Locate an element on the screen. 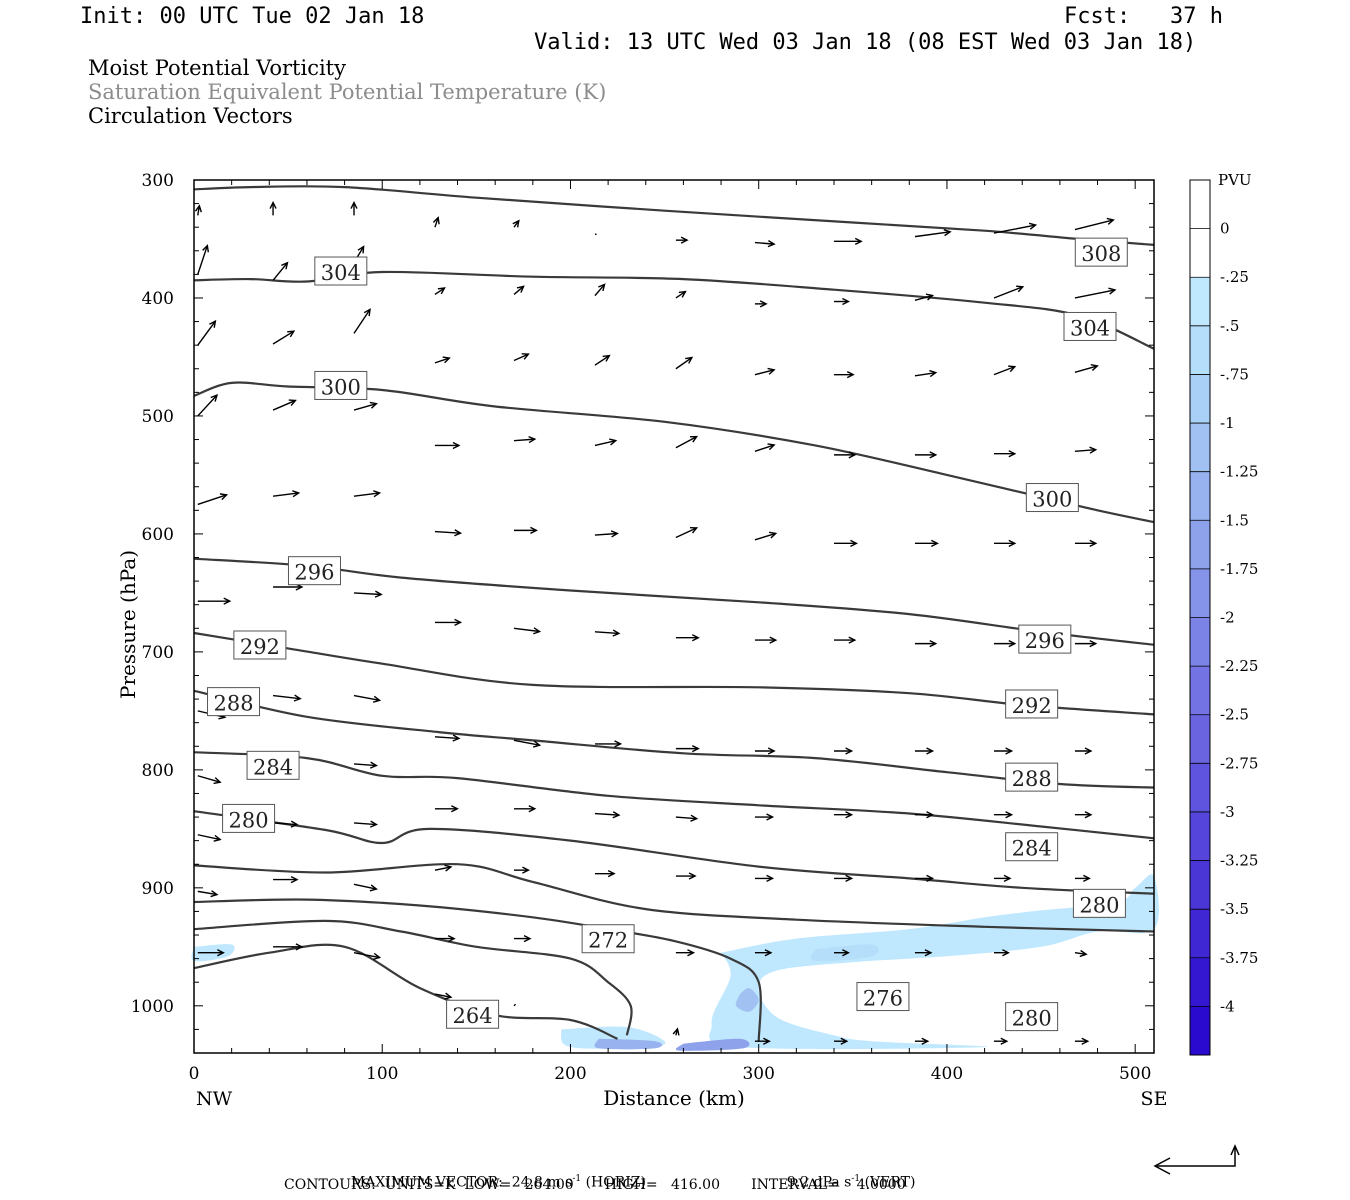 The height and width of the screenshot is (1200, 1350). contour-label: 272 is located at coordinates (608, 939).